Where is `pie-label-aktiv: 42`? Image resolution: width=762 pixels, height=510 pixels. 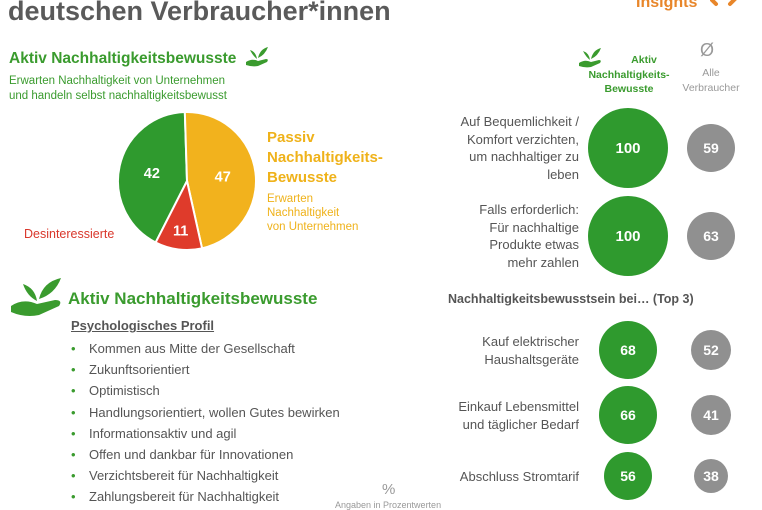 pie-label-aktiv: 42 is located at coordinates (152, 174).